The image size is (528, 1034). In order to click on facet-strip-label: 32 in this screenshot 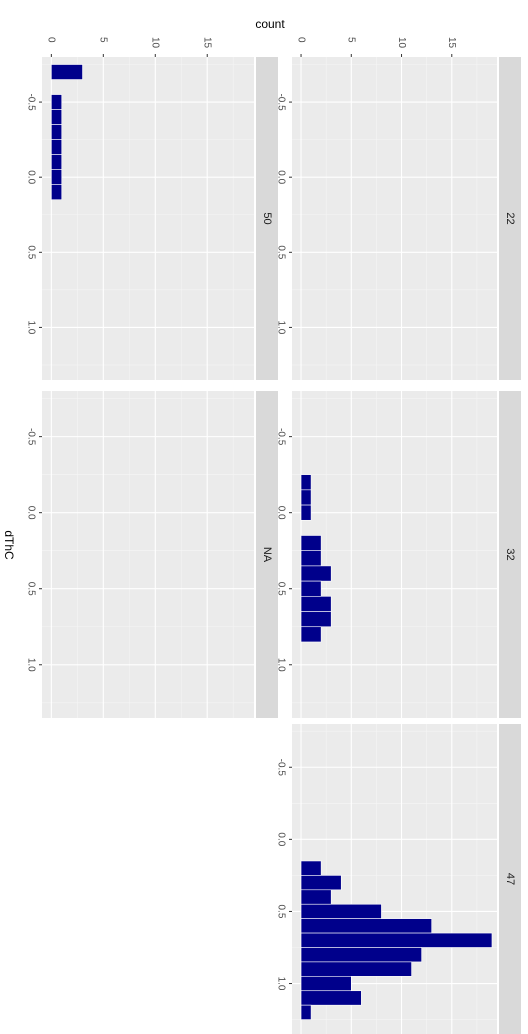, I will do `click(510, 554)`.